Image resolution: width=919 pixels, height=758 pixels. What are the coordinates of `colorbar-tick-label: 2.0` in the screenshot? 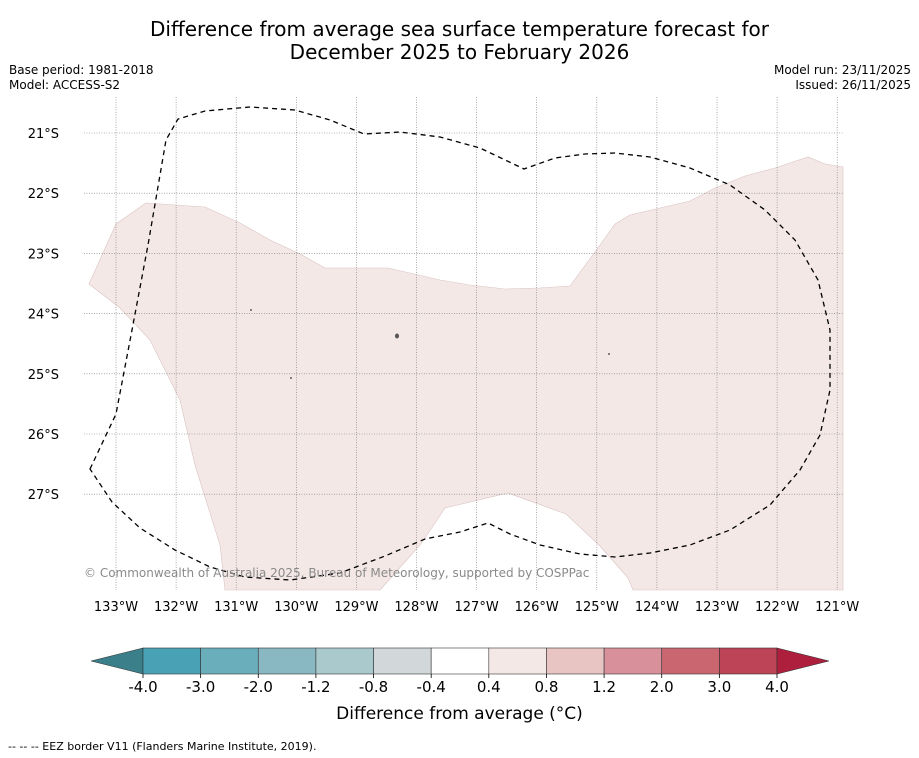 It's located at (662, 687).